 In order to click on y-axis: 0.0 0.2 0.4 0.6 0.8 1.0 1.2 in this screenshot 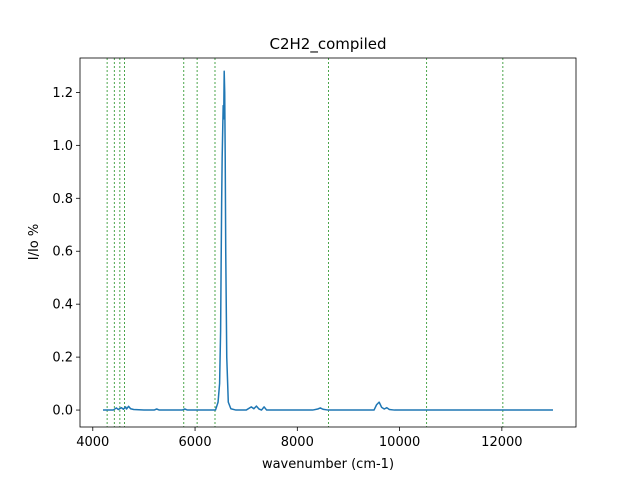, I will do `click(66, 252)`.